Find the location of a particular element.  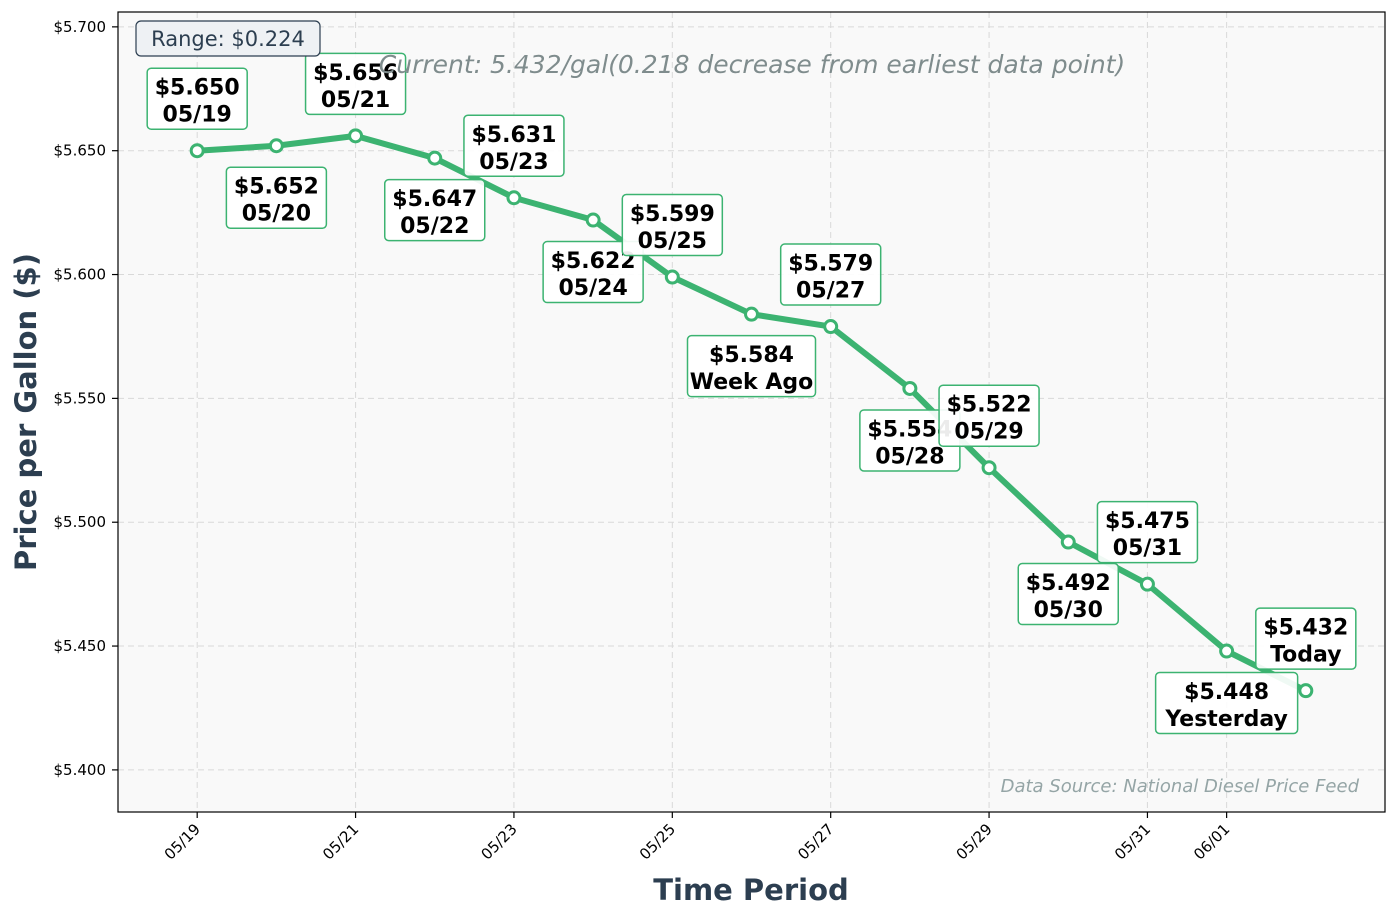

source-annotation: Data Source: National Diesel Price Feed is located at coordinates (1180, 786).